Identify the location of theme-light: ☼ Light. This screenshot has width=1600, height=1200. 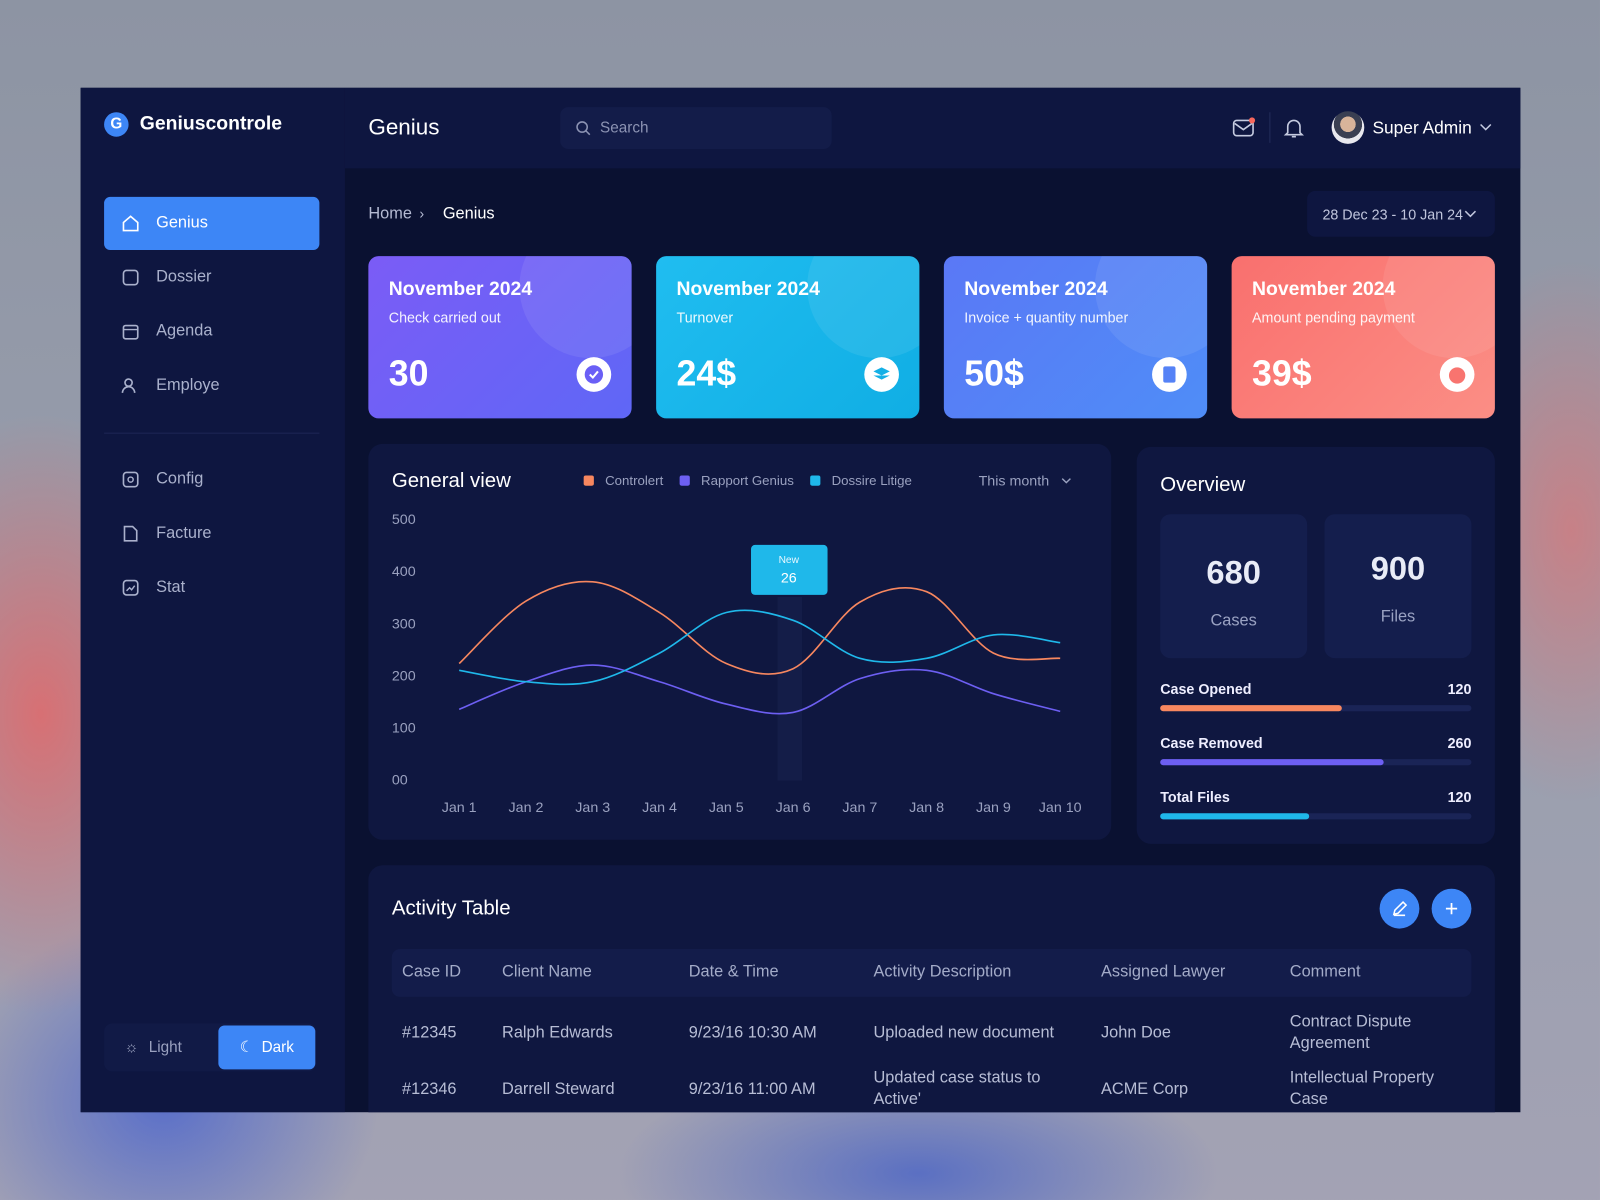
(153, 1047).